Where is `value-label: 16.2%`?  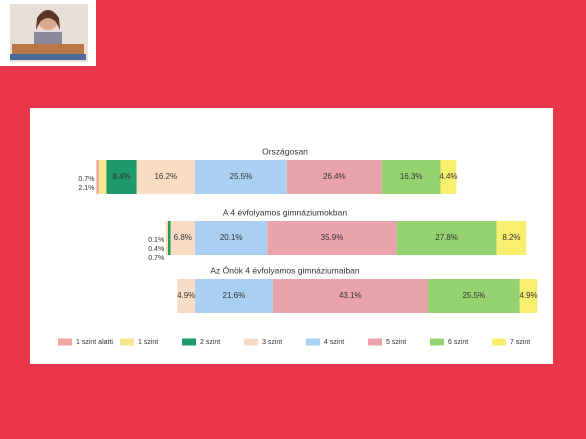
value-label: 16.2% is located at coordinates (165, 176).